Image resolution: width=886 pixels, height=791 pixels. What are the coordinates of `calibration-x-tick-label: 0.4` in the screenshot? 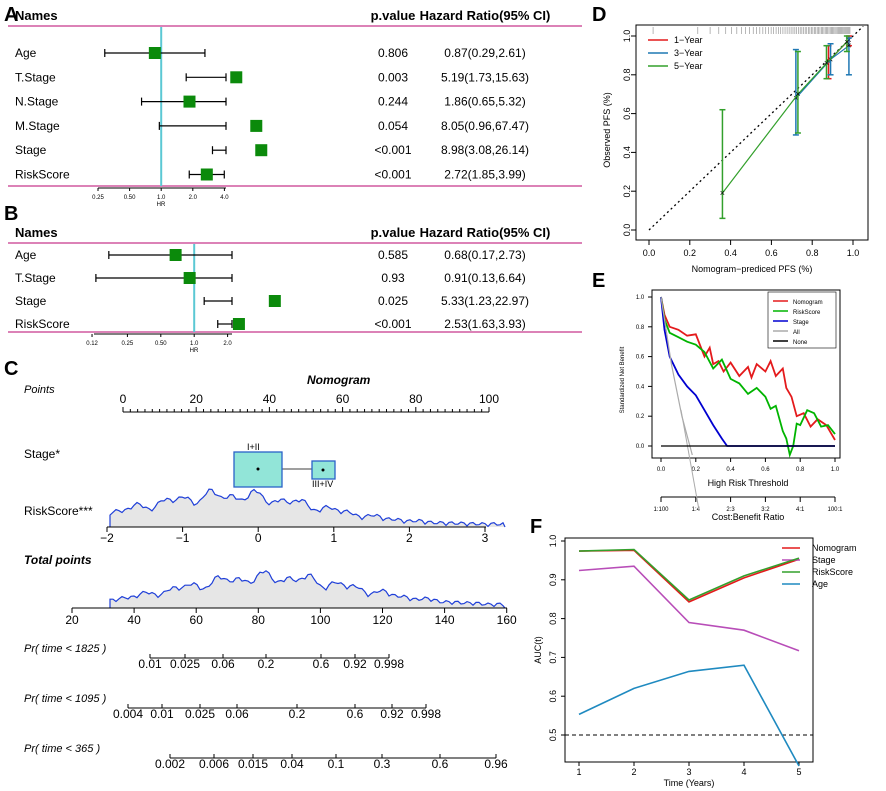 It's located at (730, 253).